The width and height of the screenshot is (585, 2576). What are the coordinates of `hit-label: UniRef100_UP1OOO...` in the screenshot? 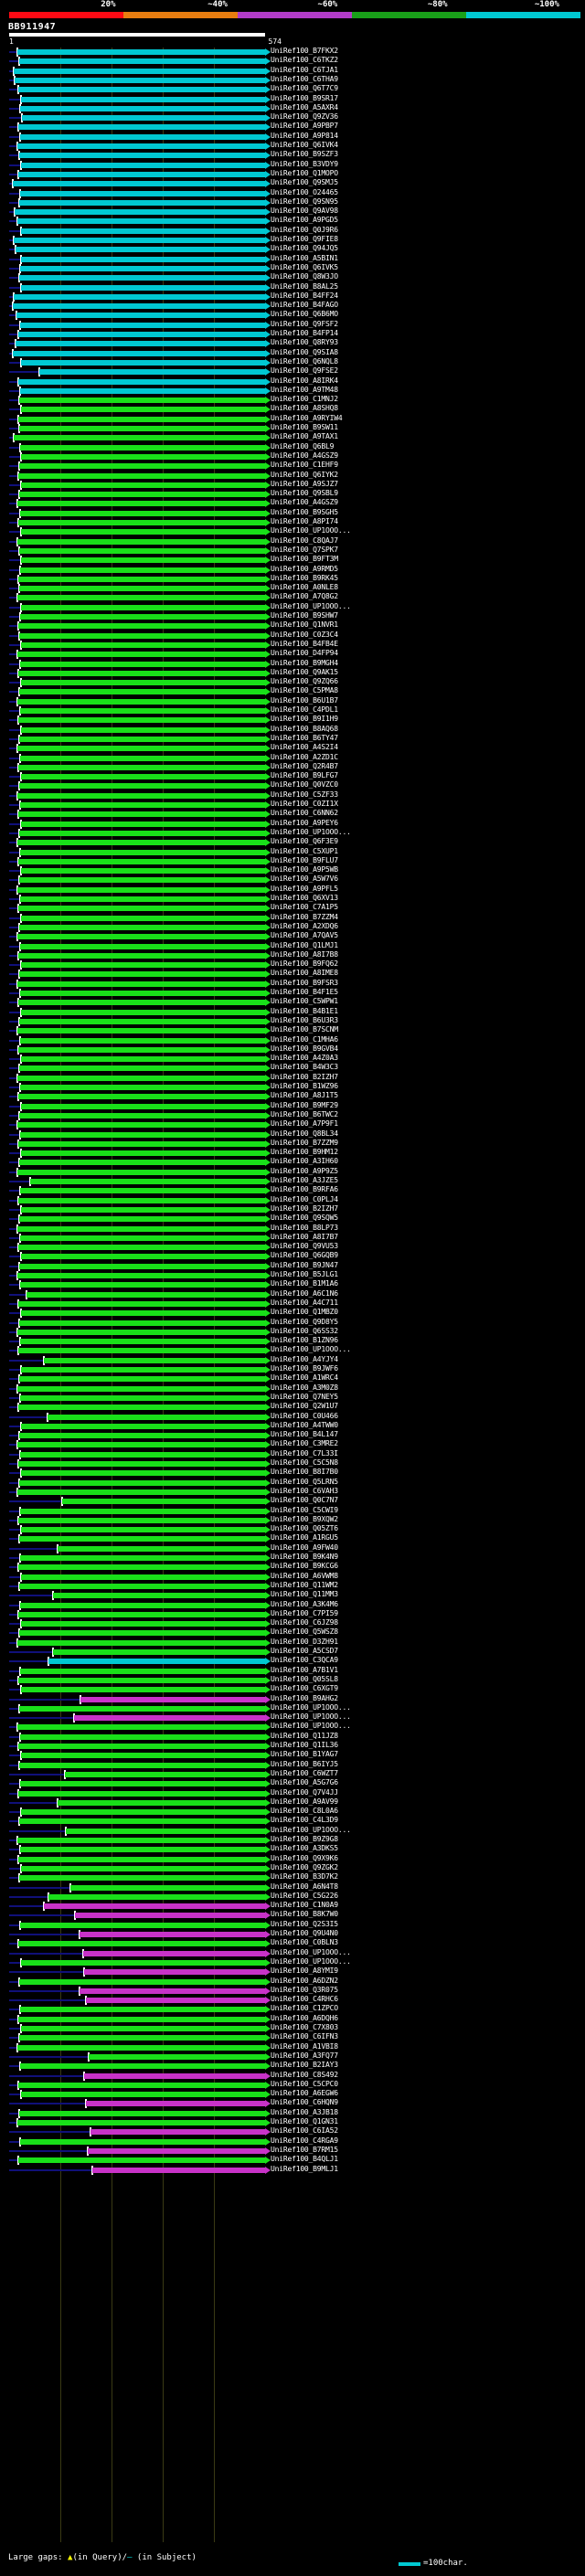 It's located at (311, 605).